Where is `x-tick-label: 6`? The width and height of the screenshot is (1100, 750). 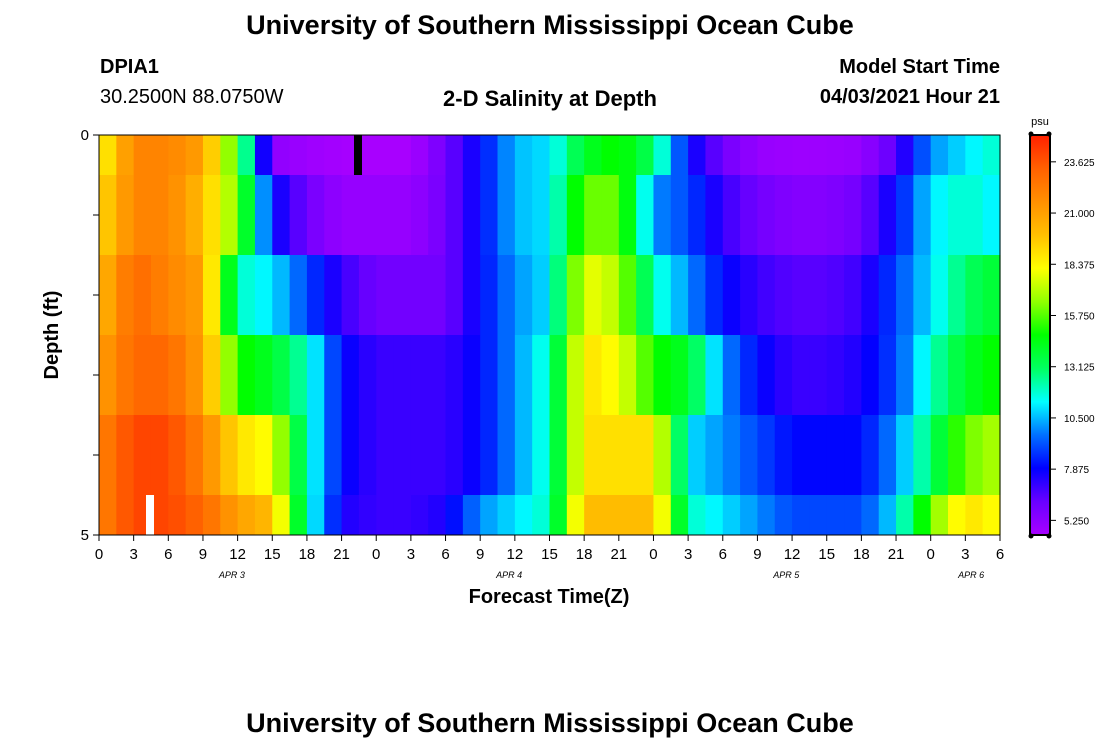
x-tick-label: 6 is located at coordinates (1000, 554).